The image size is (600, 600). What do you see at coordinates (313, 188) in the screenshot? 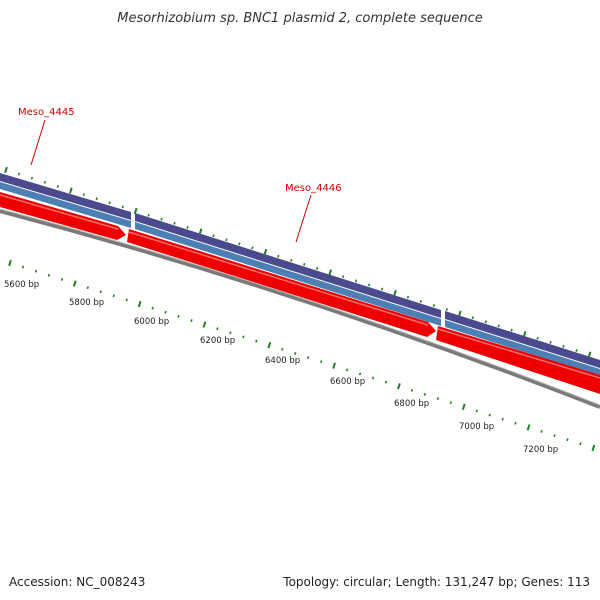
I see `gene-label-text: Meso_4446` at bounding box center [313, 188].